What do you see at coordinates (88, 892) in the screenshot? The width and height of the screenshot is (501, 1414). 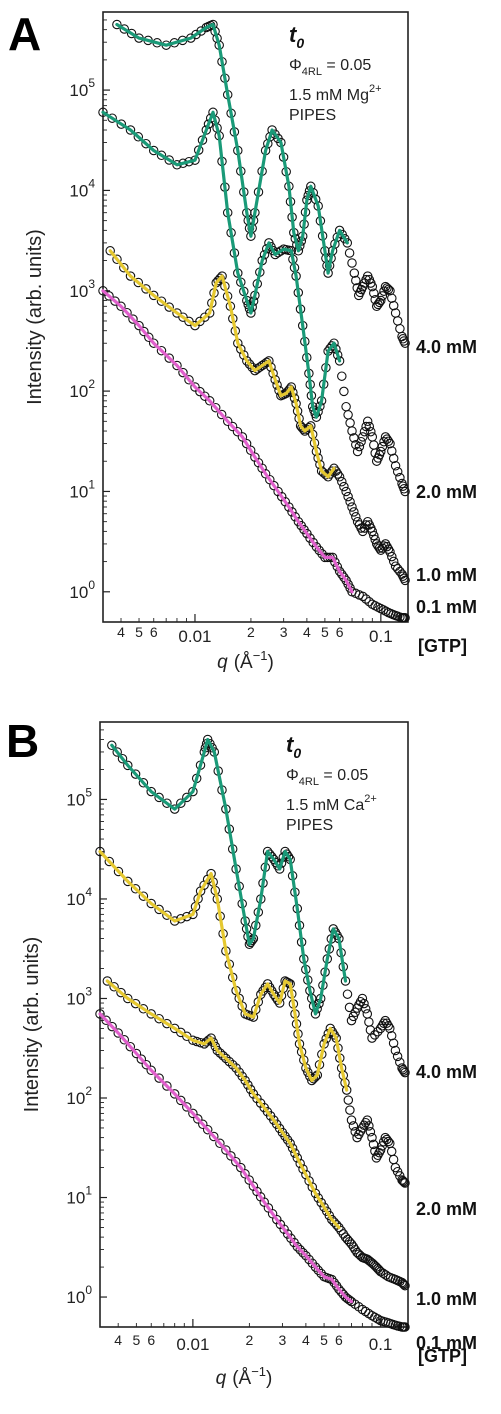 I see `y-tick-exponent: 4` at bounding box center [88, 892].